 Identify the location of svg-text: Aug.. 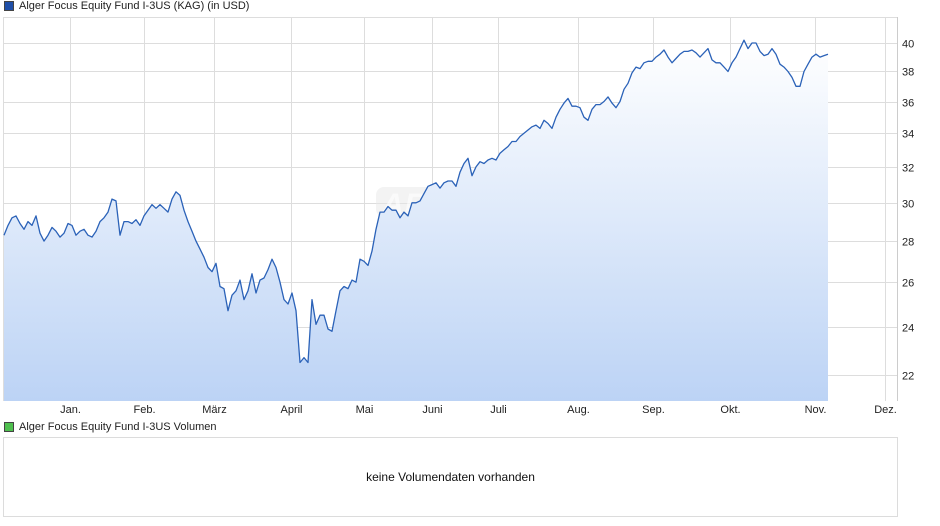
(578, 410).